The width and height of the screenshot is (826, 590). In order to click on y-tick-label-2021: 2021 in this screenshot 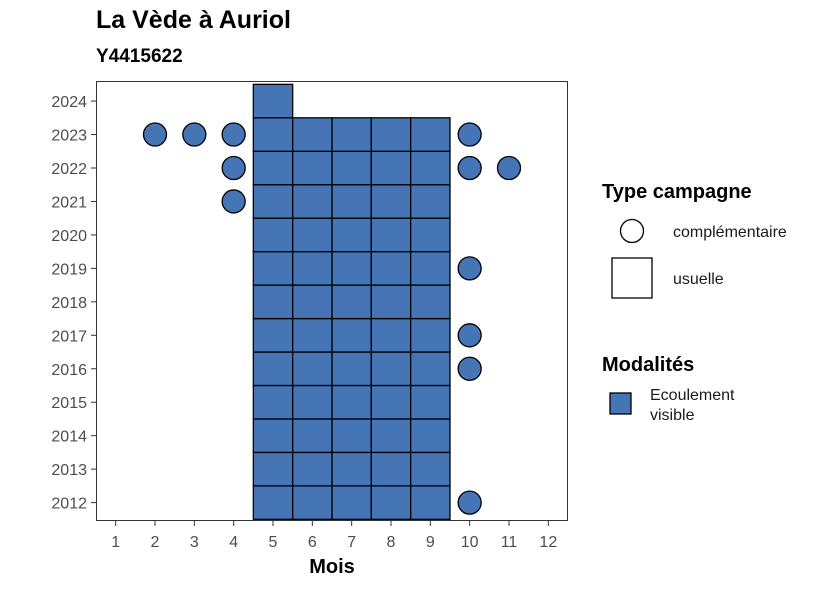, I will do `click(69, 202)`.